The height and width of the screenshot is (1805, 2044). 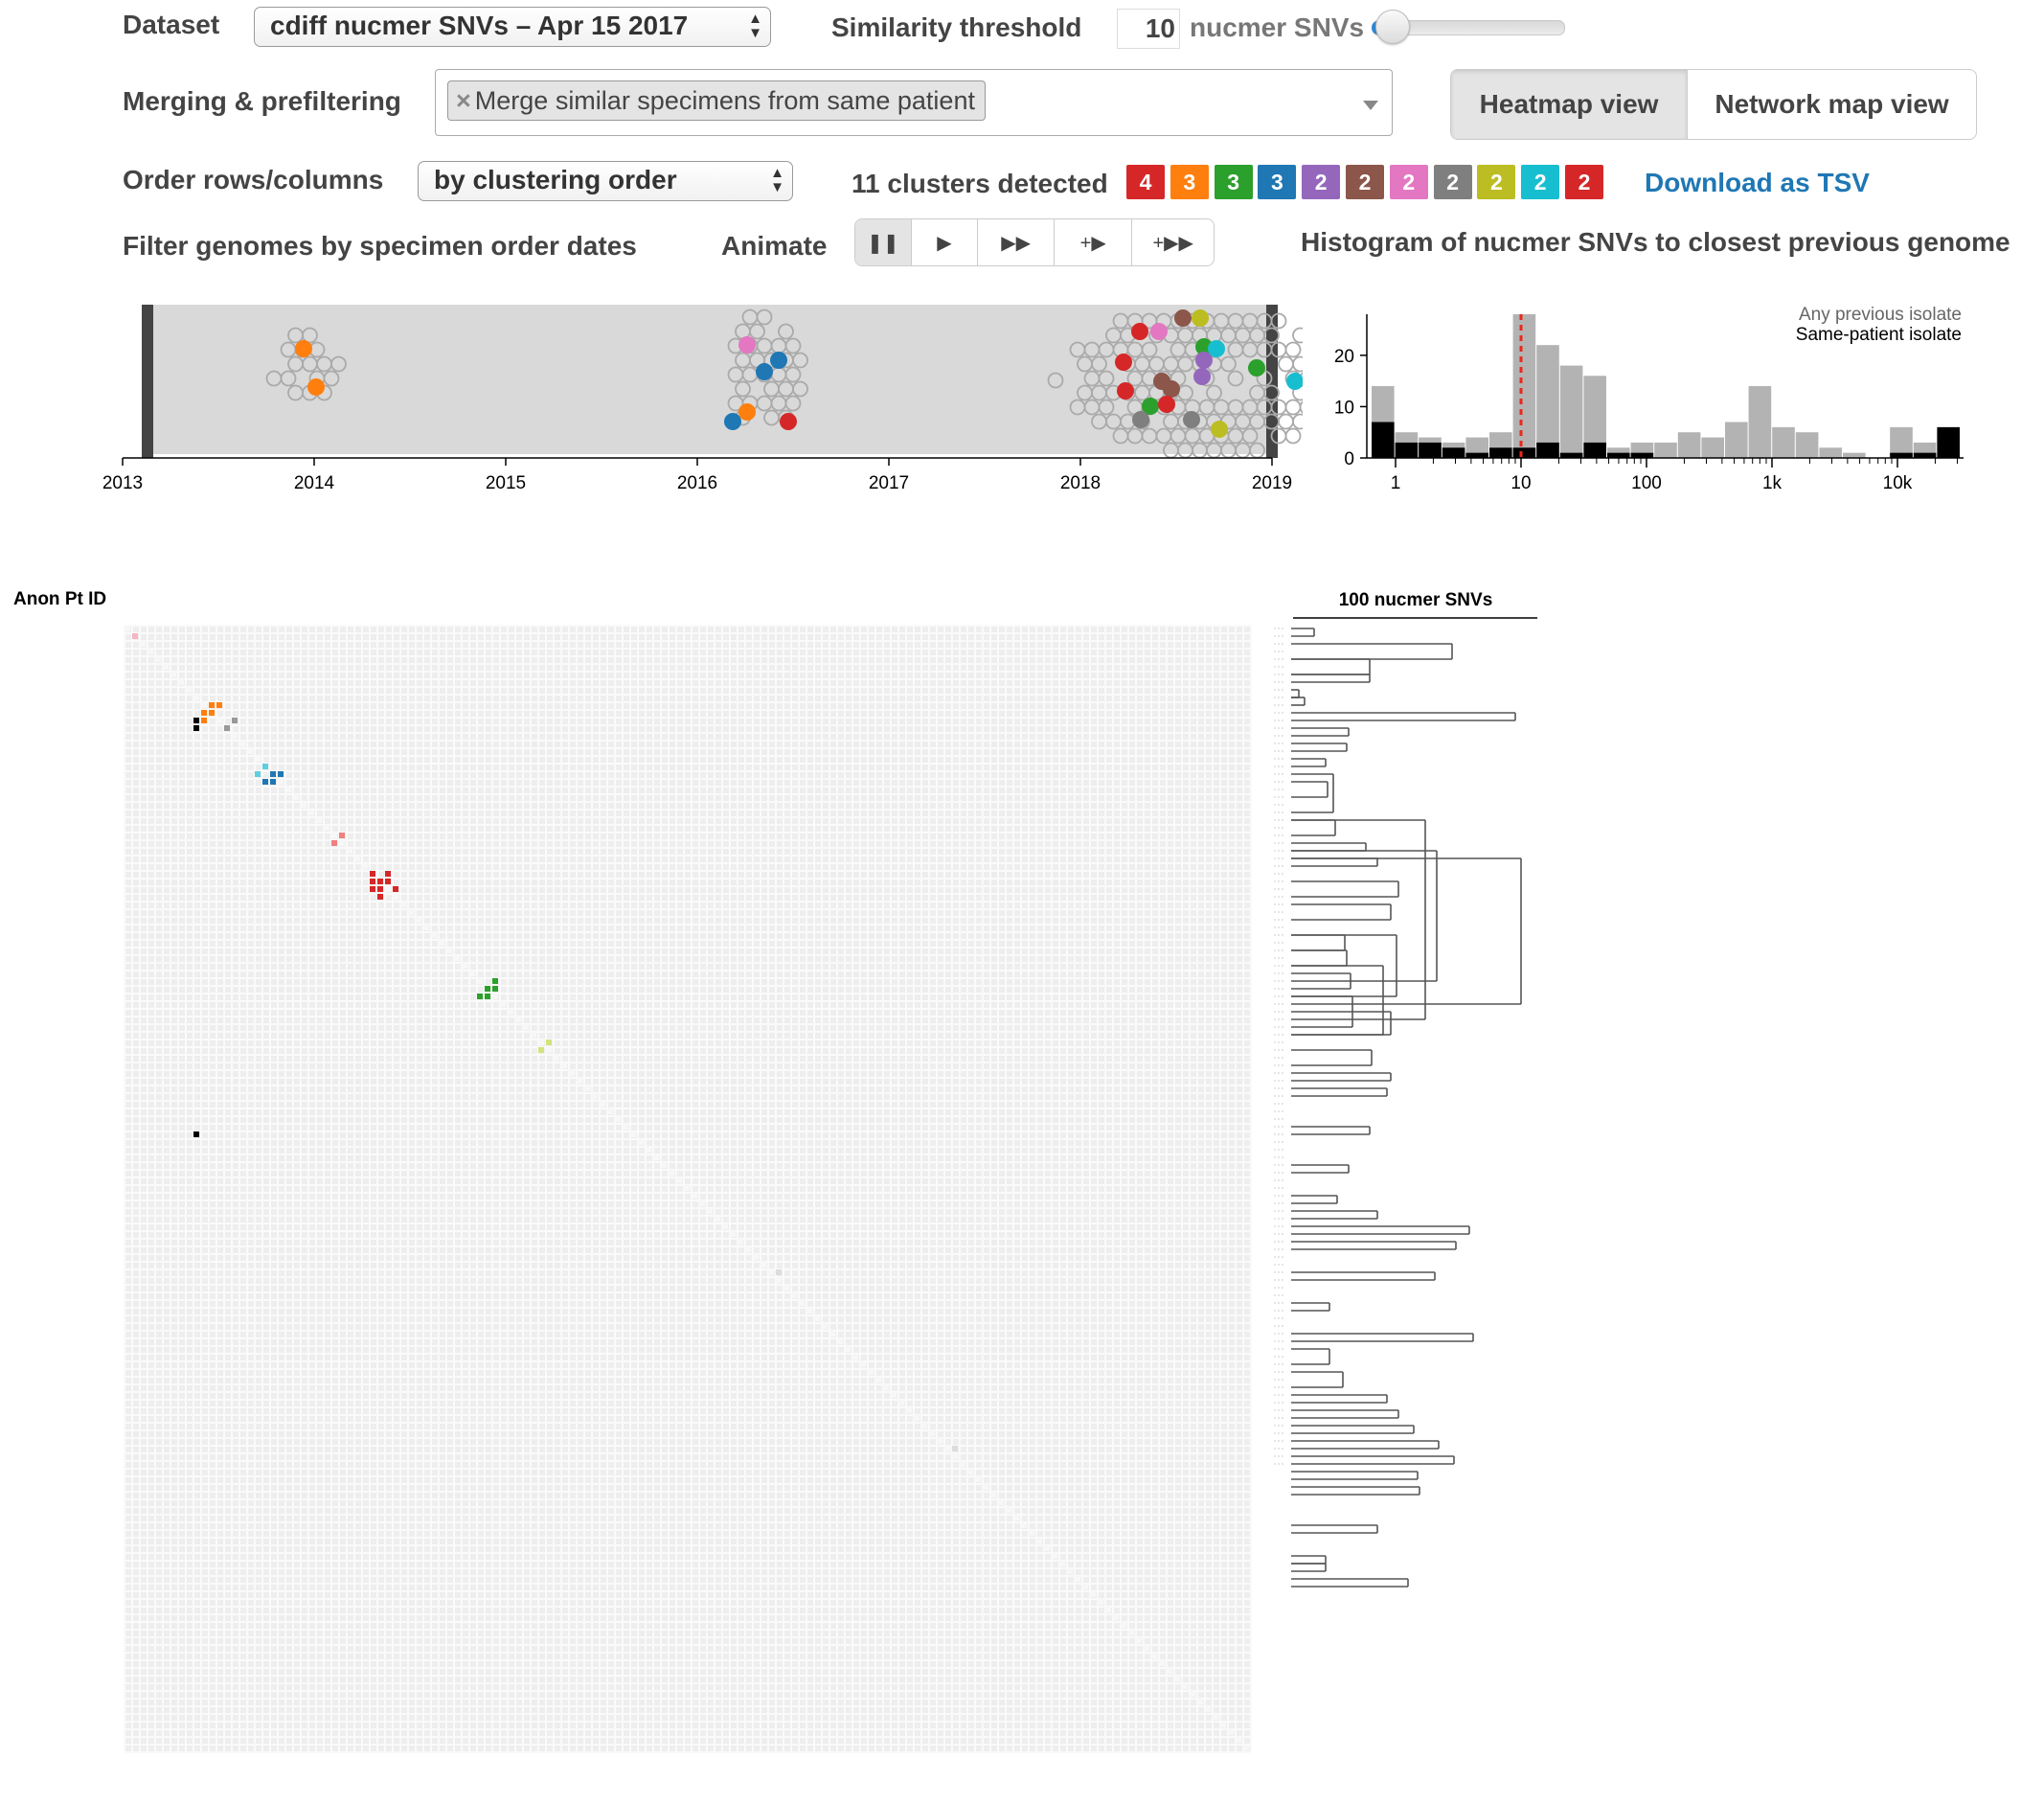 What do you see at coordinates (944, 242) in the screenshot?
I see `play-icon: ▶` at bounding box center [944, 242].